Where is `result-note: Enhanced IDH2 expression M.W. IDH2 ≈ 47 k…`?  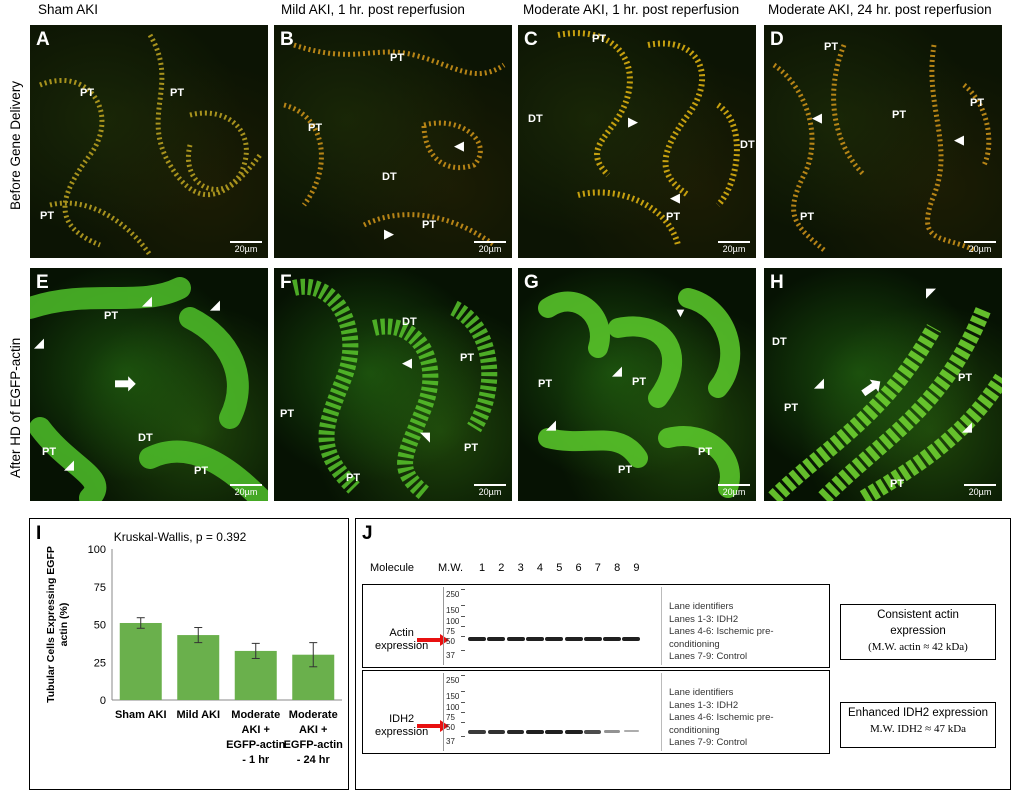
result-note: Enhanced IDH2 expression M.W. IDH2 ≈ 47 k… is located at coordinates (918, 725).